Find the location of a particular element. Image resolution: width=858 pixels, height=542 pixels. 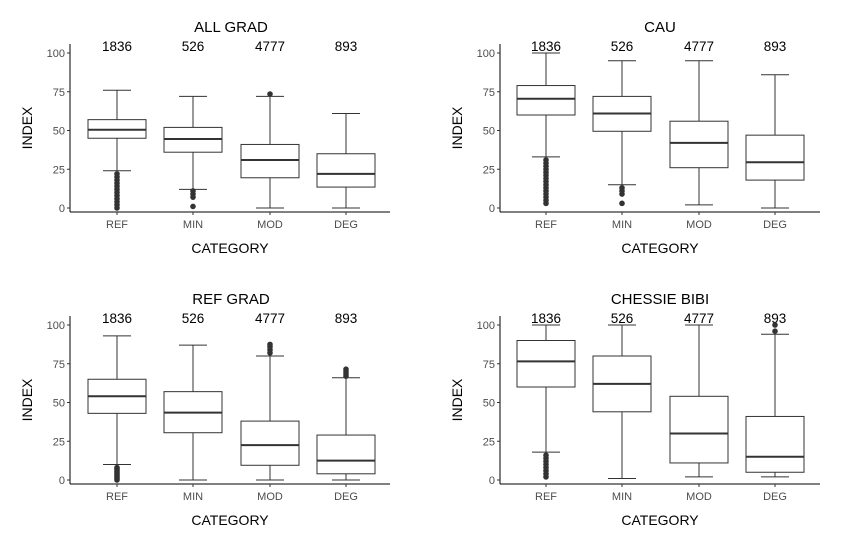

panel-title: ALL GRAD is located at coordinates (231, 27).